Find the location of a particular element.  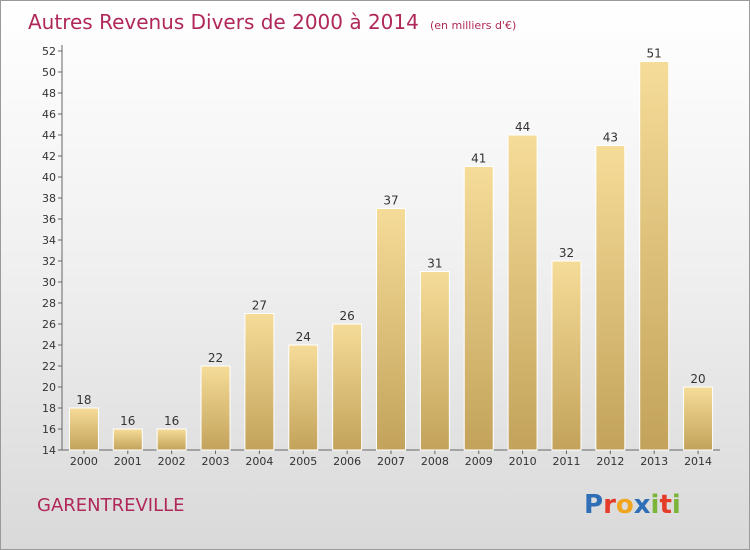

data-label: 26 is located at coordinates (346, 316).